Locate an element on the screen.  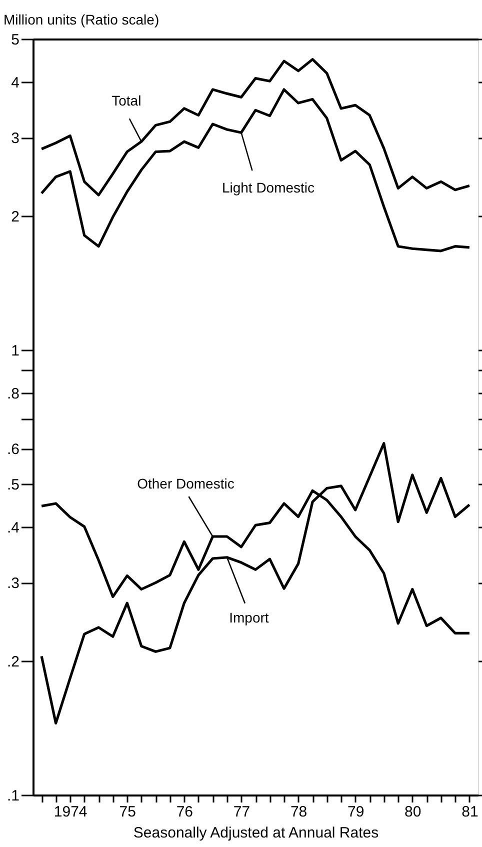
y-tick-label: .6 is located at coordinates (13, 449).